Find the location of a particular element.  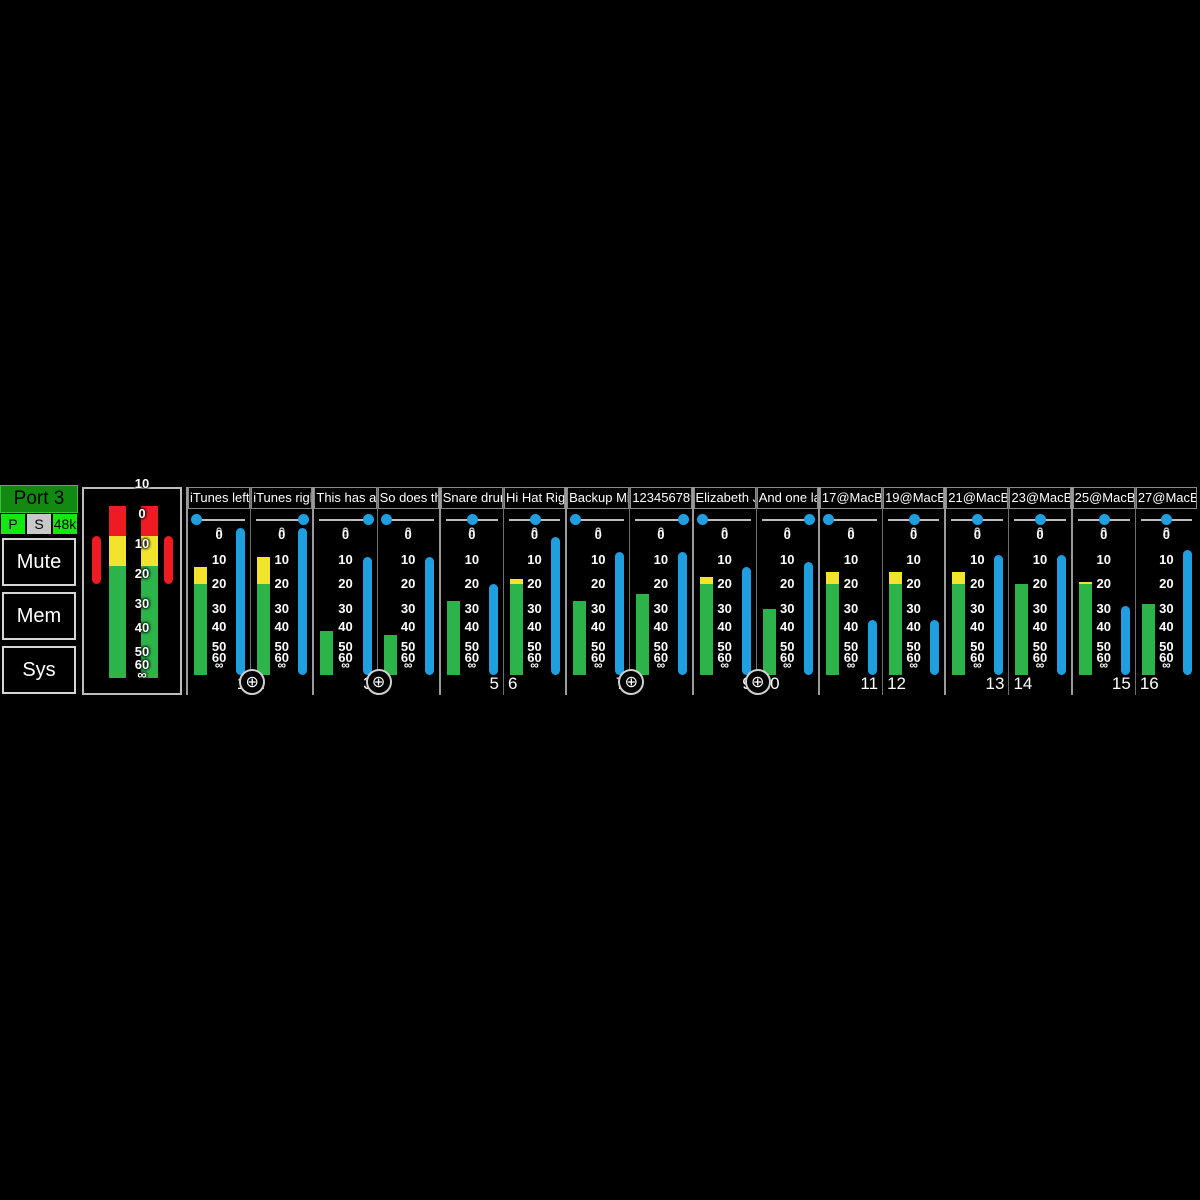

channel-name-3: This has a l is located at coordinates (345, 498).